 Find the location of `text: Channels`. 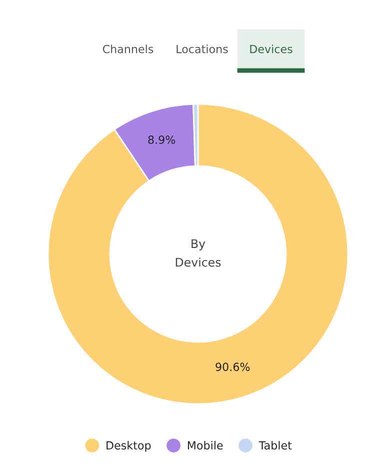

text: Channels is located at coordinates (128, 49).